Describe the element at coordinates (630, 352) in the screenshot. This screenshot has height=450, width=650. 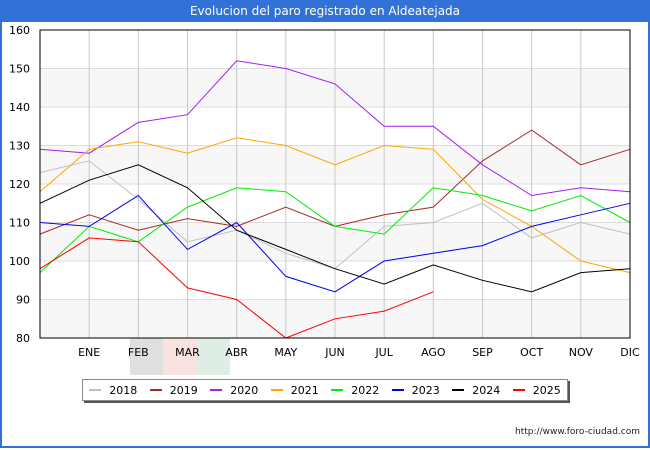
I see `x-tick-label: DIC` at that location.